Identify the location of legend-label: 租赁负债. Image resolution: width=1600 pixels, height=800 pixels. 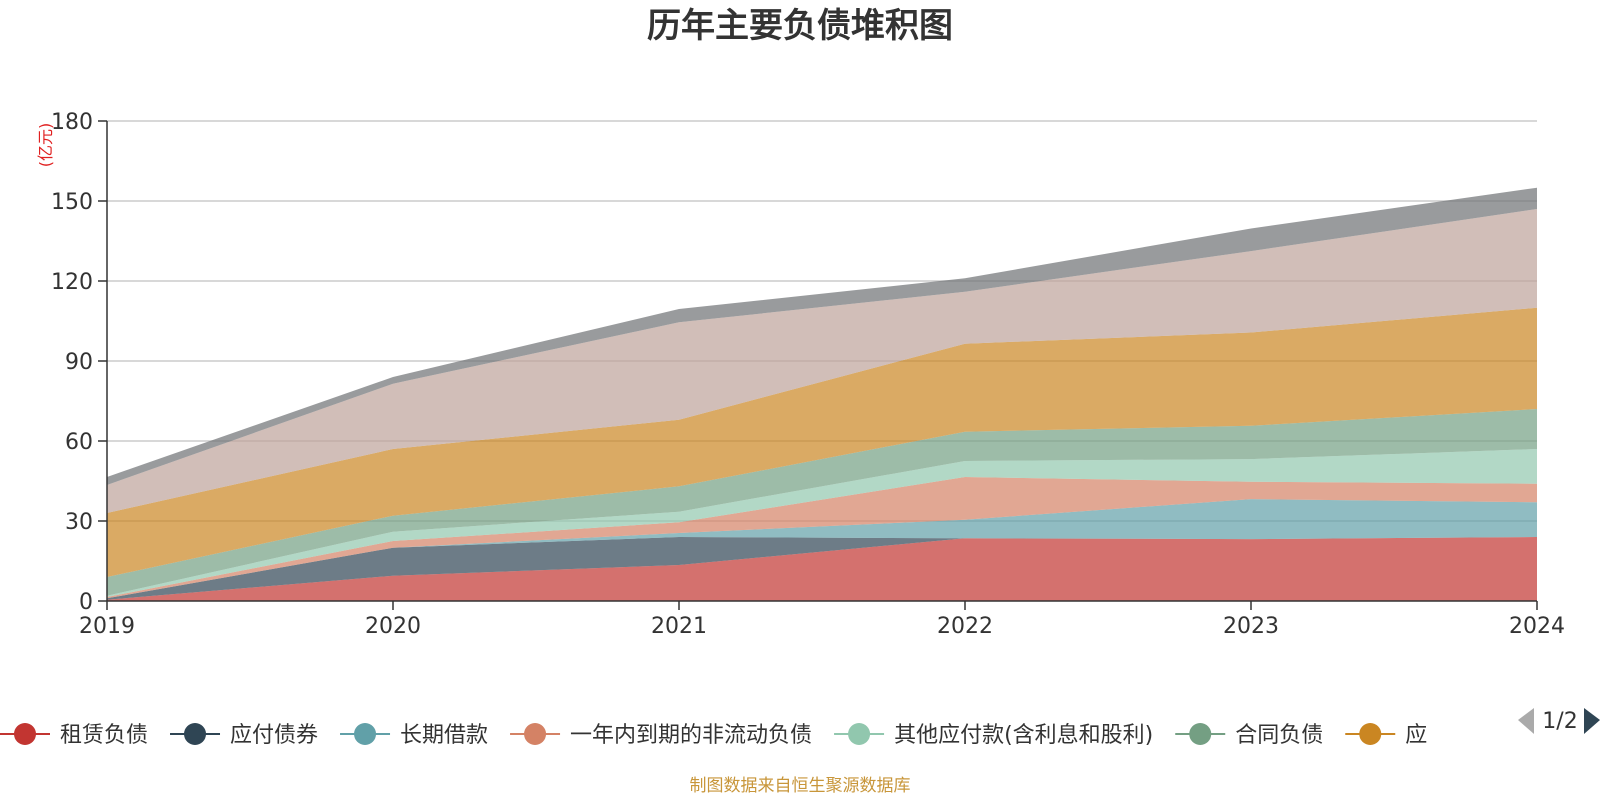
(104, 735).